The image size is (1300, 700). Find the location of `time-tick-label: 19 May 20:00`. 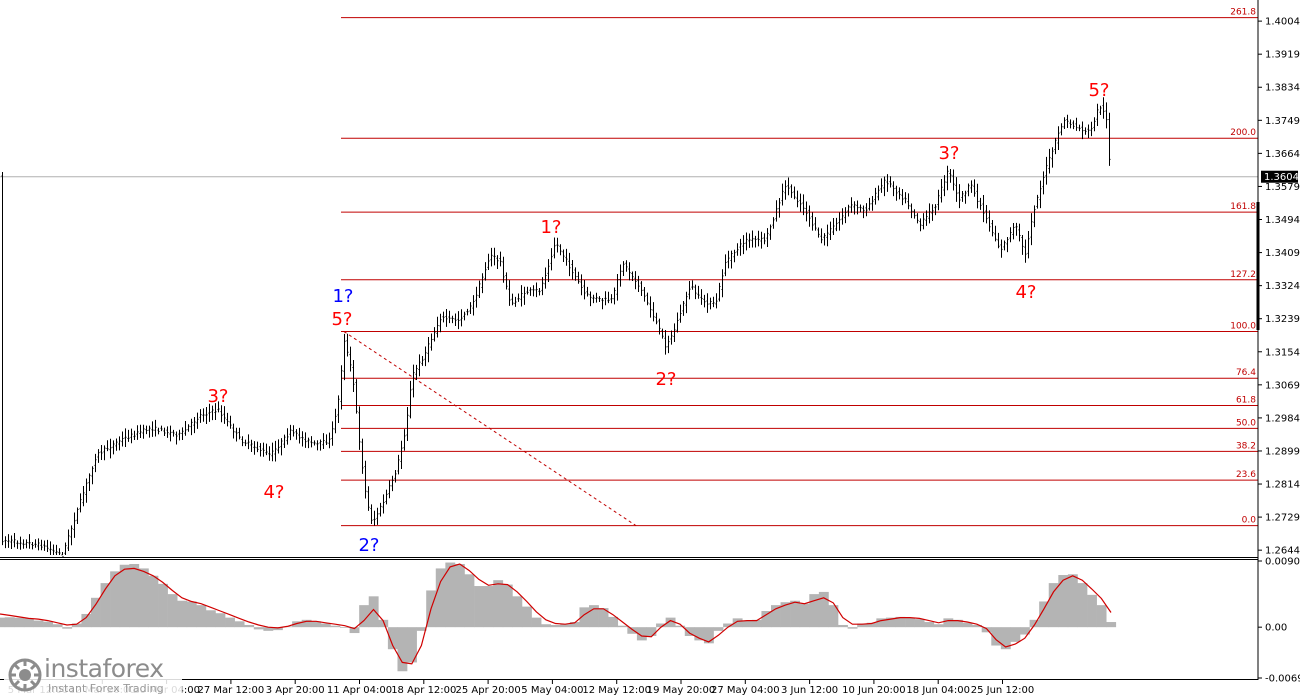

time-tick-label: 19 May 20:00 is located at coordinates (681, 690).